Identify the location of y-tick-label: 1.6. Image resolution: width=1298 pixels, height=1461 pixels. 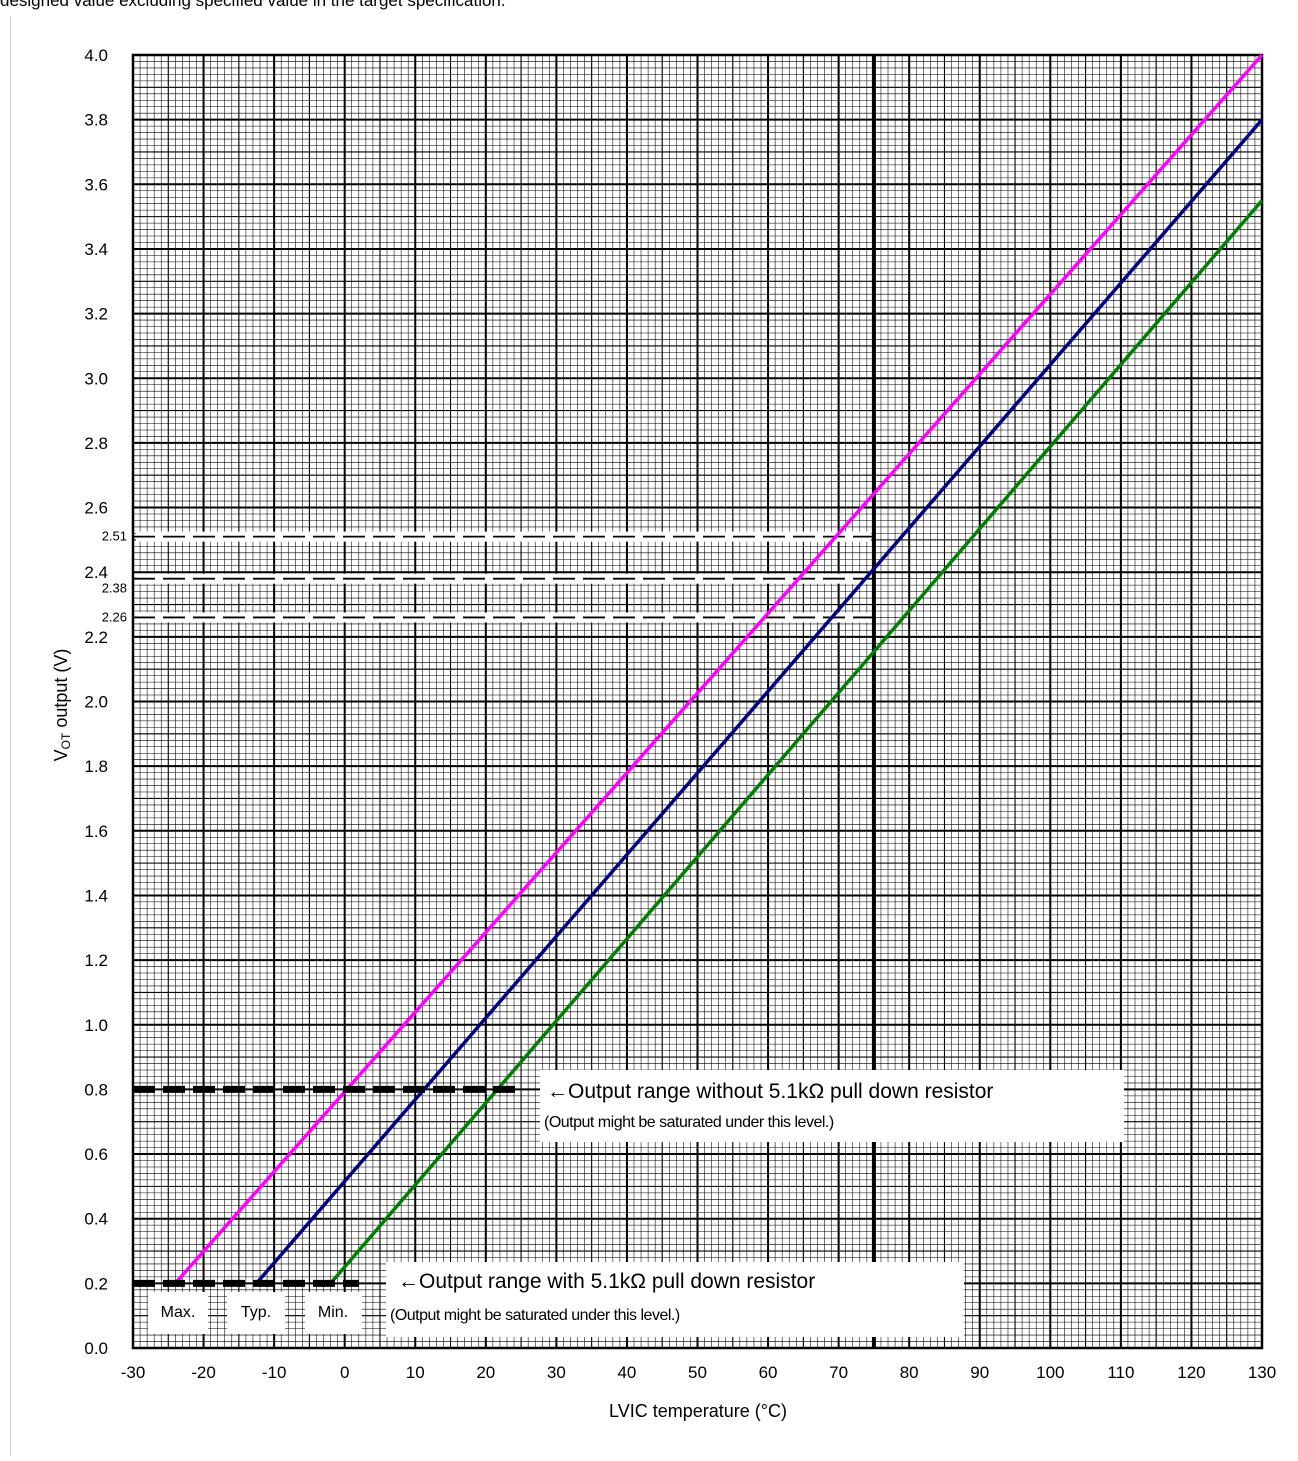
(96, 831).